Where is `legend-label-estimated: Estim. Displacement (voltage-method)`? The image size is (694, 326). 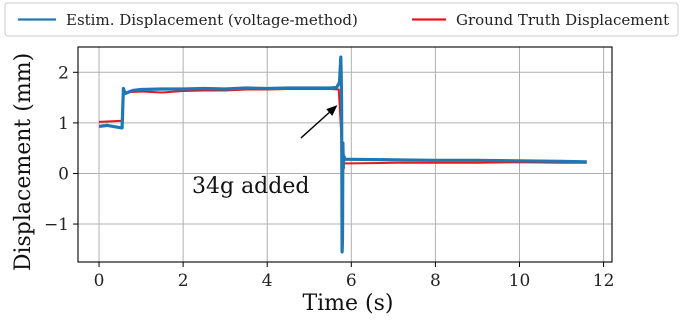
legend-label-estimated: Estim. Displacement (voltage-method) is located at coordinates (212, 20).